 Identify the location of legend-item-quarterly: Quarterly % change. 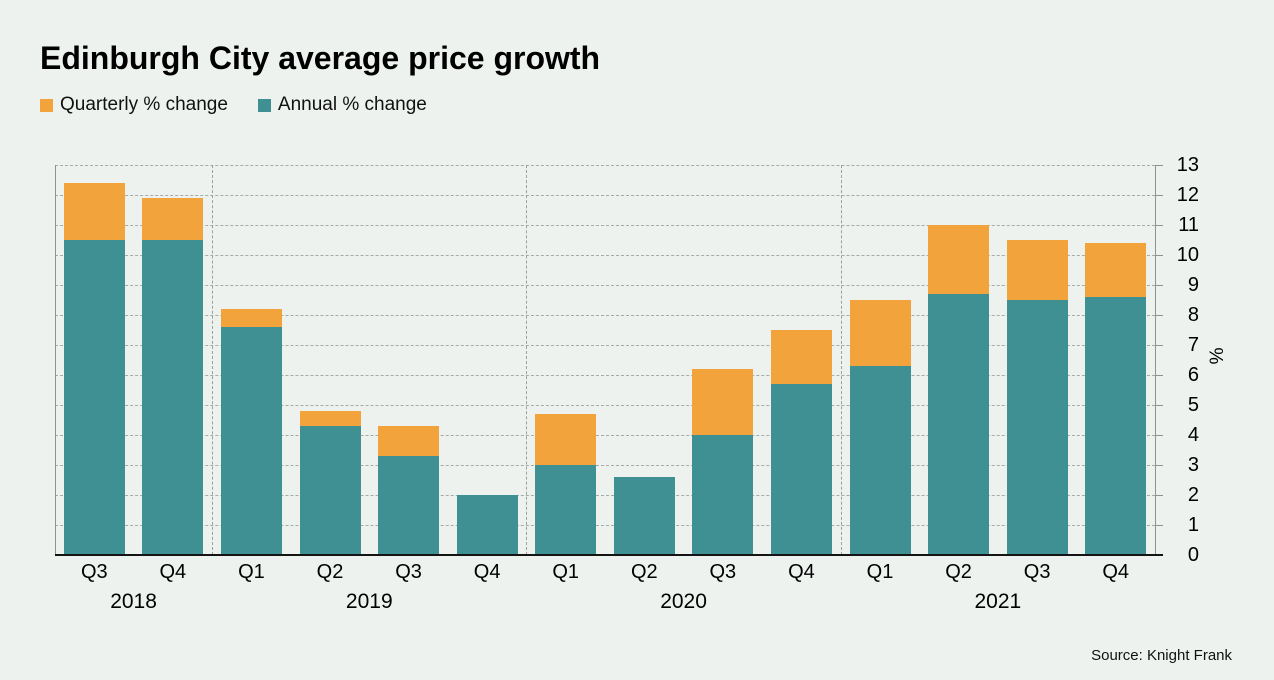
(134, 105).